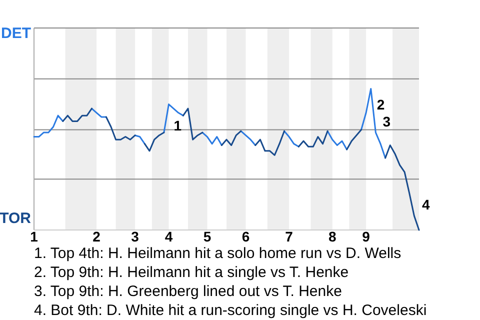  I want to click on text: DET, so click(16, 33).